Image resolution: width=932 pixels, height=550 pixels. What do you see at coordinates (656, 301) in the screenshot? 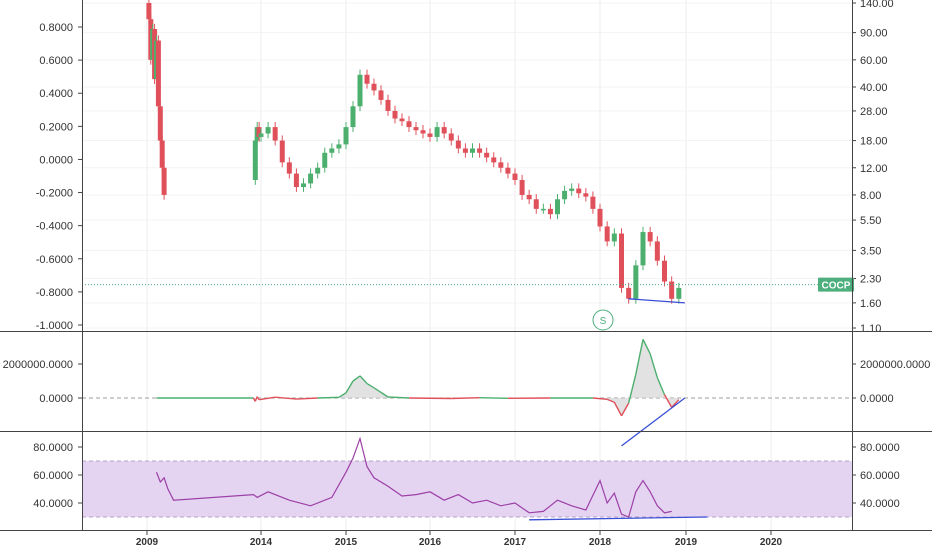
I see `price-trendline` at bounding box center [656, 301].